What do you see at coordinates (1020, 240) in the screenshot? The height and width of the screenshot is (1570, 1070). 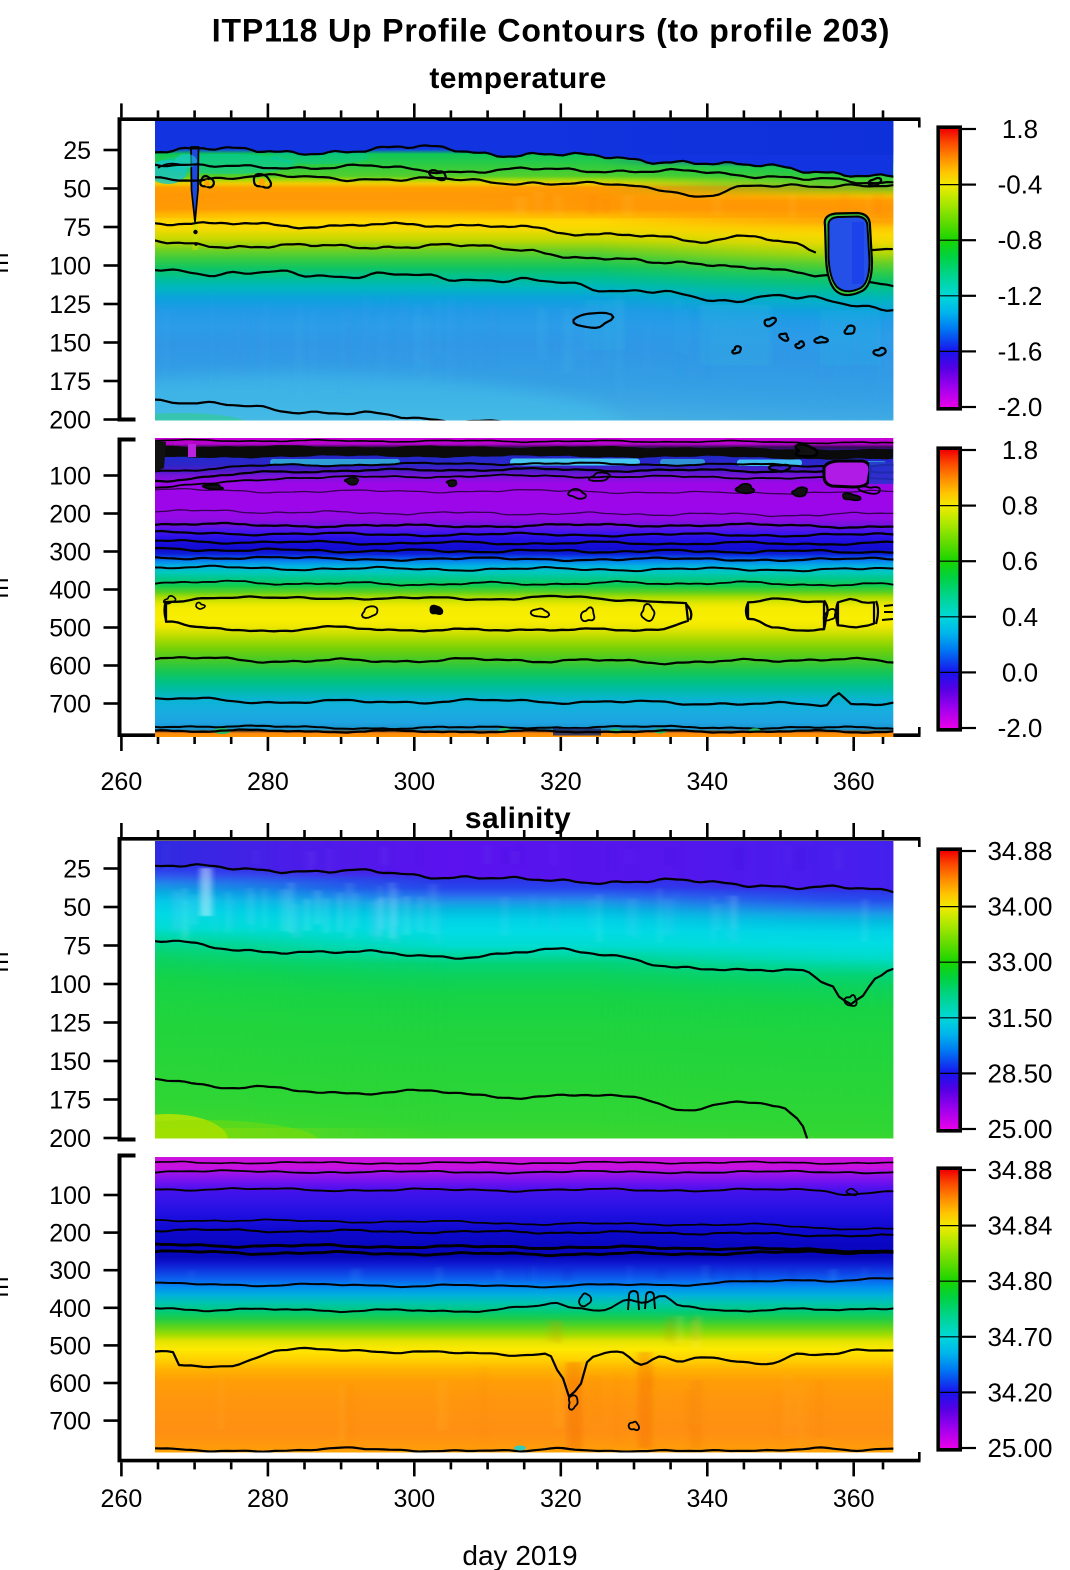 I see `svg-text: -0.8` at bounding box center [1020, 240].